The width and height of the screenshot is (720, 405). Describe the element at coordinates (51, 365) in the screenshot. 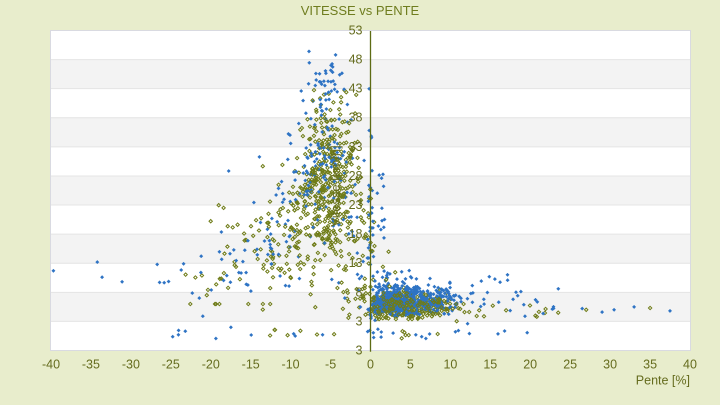

I see `svg-text: -40` at that location.